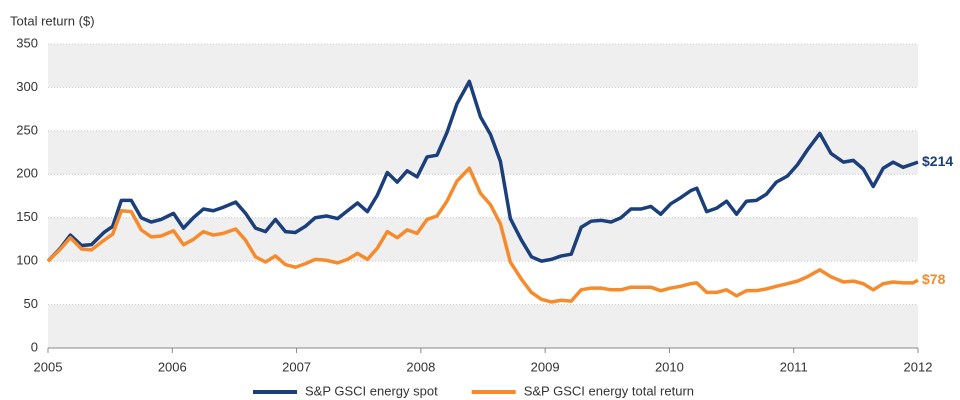 Image resolution: width=960 pixels, height=400 pixels. What do you see at coordinates (27, 260) in the screenshot?
I see `y-tick-label: 100` at bounding box center [27, 260].